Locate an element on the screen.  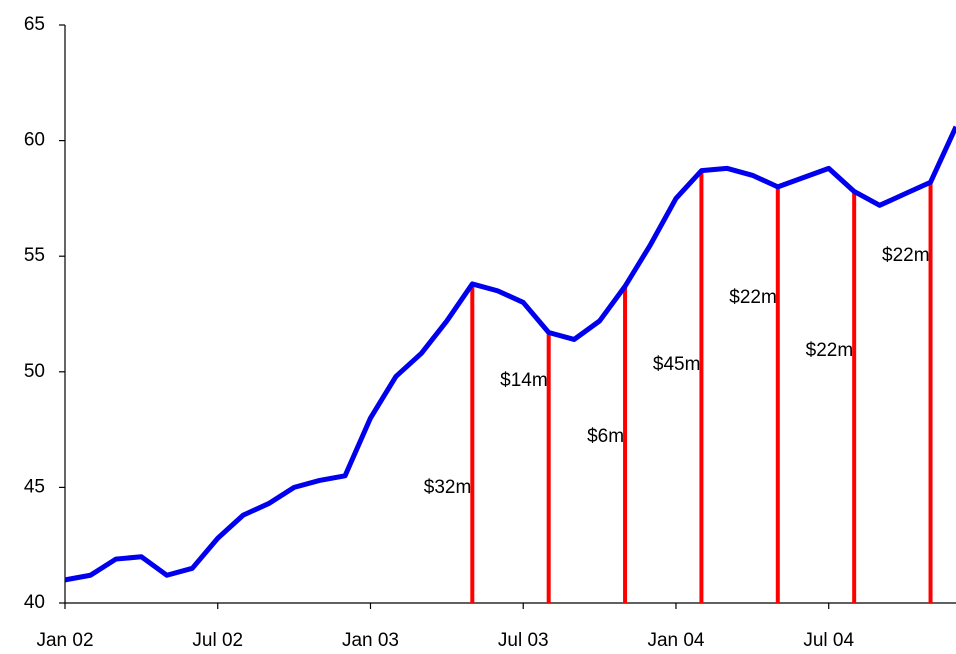
y-tick-label: 50 is located at coordinates (34, 371).